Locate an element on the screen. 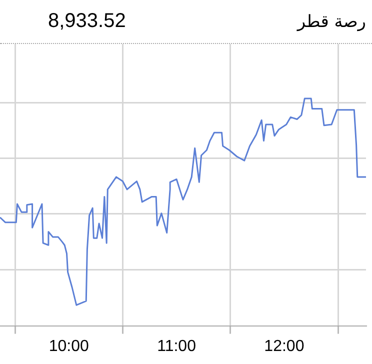 The image size is (372, 364). chart-subtitle: 8,933.52 is located at coordinates (87, 21).